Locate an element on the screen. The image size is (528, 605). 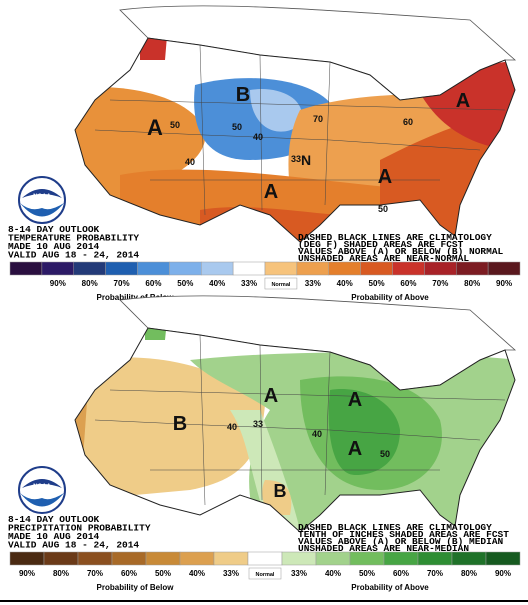
legend-normal: Normal is located at coordinates (280, 285).